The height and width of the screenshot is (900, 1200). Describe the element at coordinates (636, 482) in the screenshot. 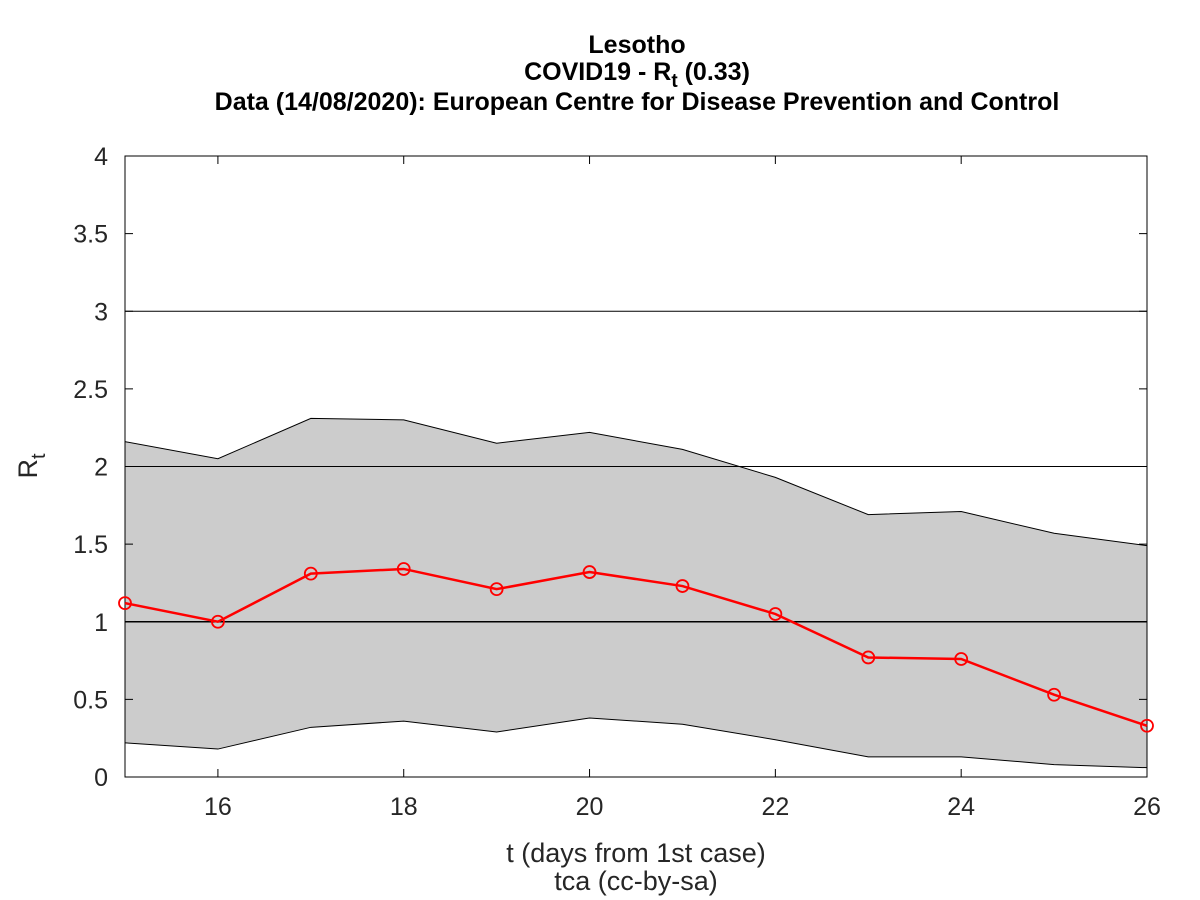

I see `upper-bound-line` at that location.